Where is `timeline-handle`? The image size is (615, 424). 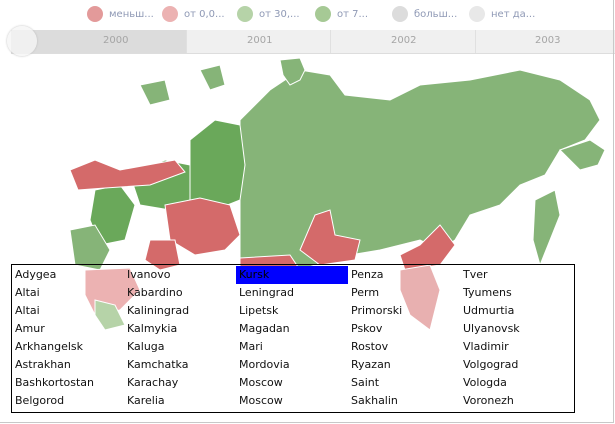
timeline-handle is located at coordinates (22, 41).